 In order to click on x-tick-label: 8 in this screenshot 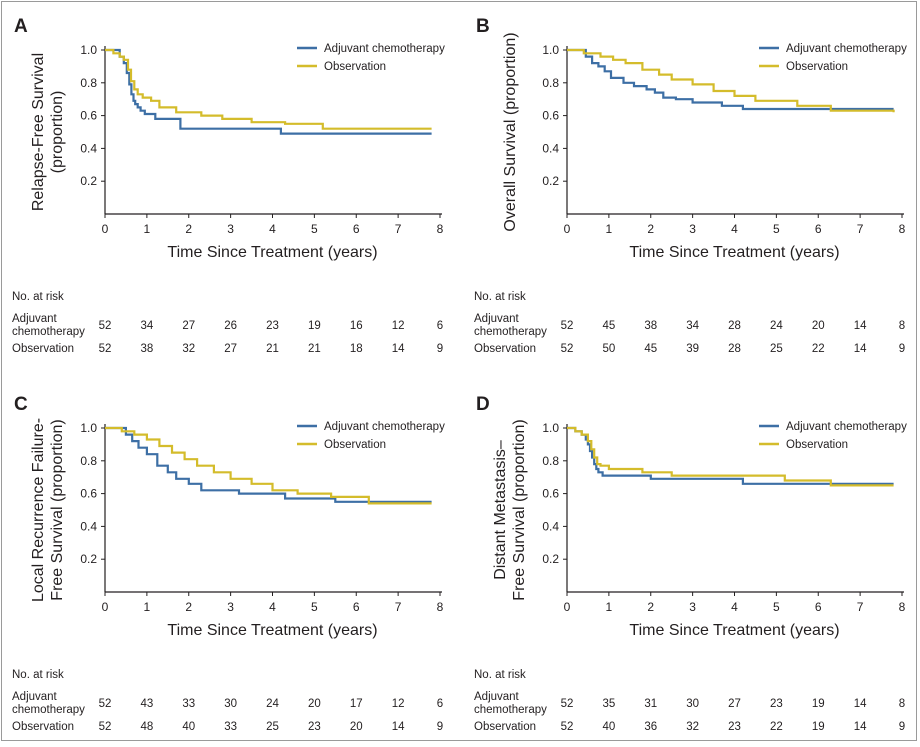, I will do `click(902, 607)`.